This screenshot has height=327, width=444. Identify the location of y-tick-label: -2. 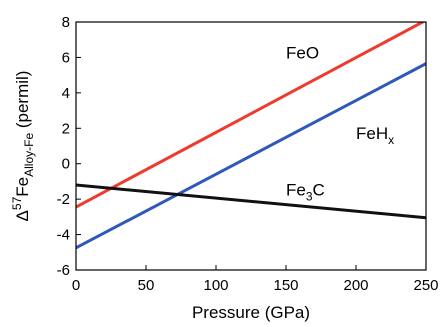
(63, 199).